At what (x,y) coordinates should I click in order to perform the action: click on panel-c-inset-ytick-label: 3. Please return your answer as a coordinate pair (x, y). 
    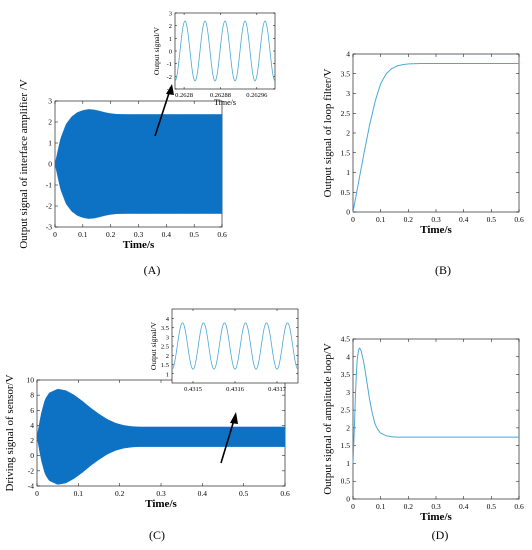
    Looking at the image, I should click on (167, 337).